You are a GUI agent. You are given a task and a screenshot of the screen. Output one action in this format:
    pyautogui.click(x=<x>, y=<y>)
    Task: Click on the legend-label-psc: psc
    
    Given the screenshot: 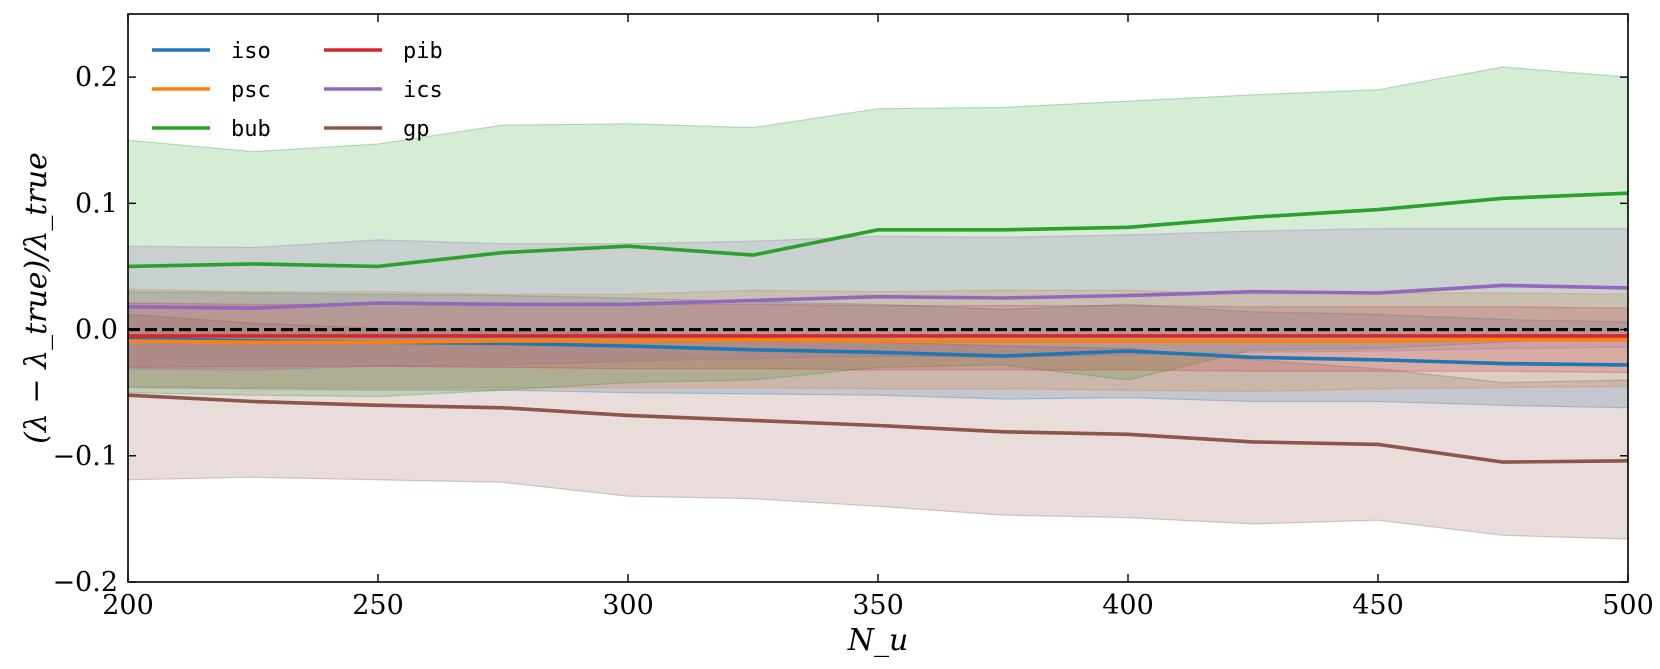 What is the action you would take?
    pyautogui.click(x=251, y=90)
    